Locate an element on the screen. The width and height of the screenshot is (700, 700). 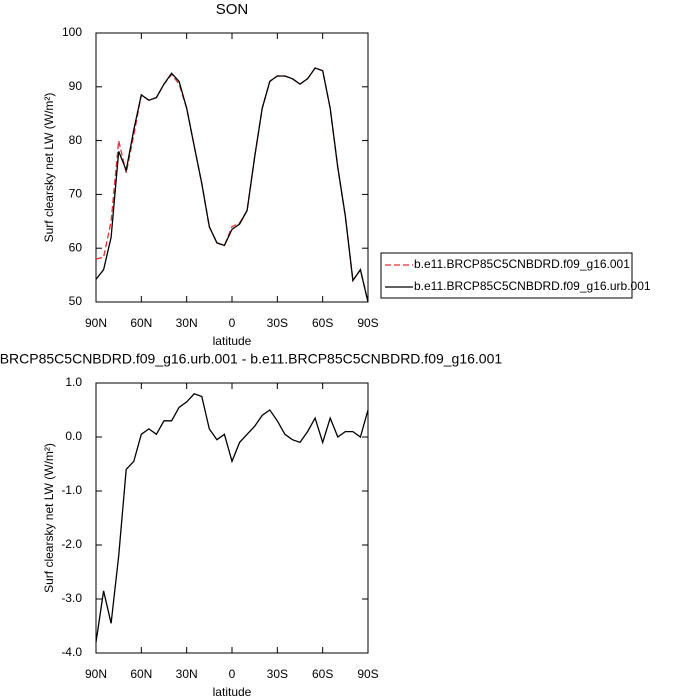
y-tick-label: 80 is located at coordinates (76, 140).